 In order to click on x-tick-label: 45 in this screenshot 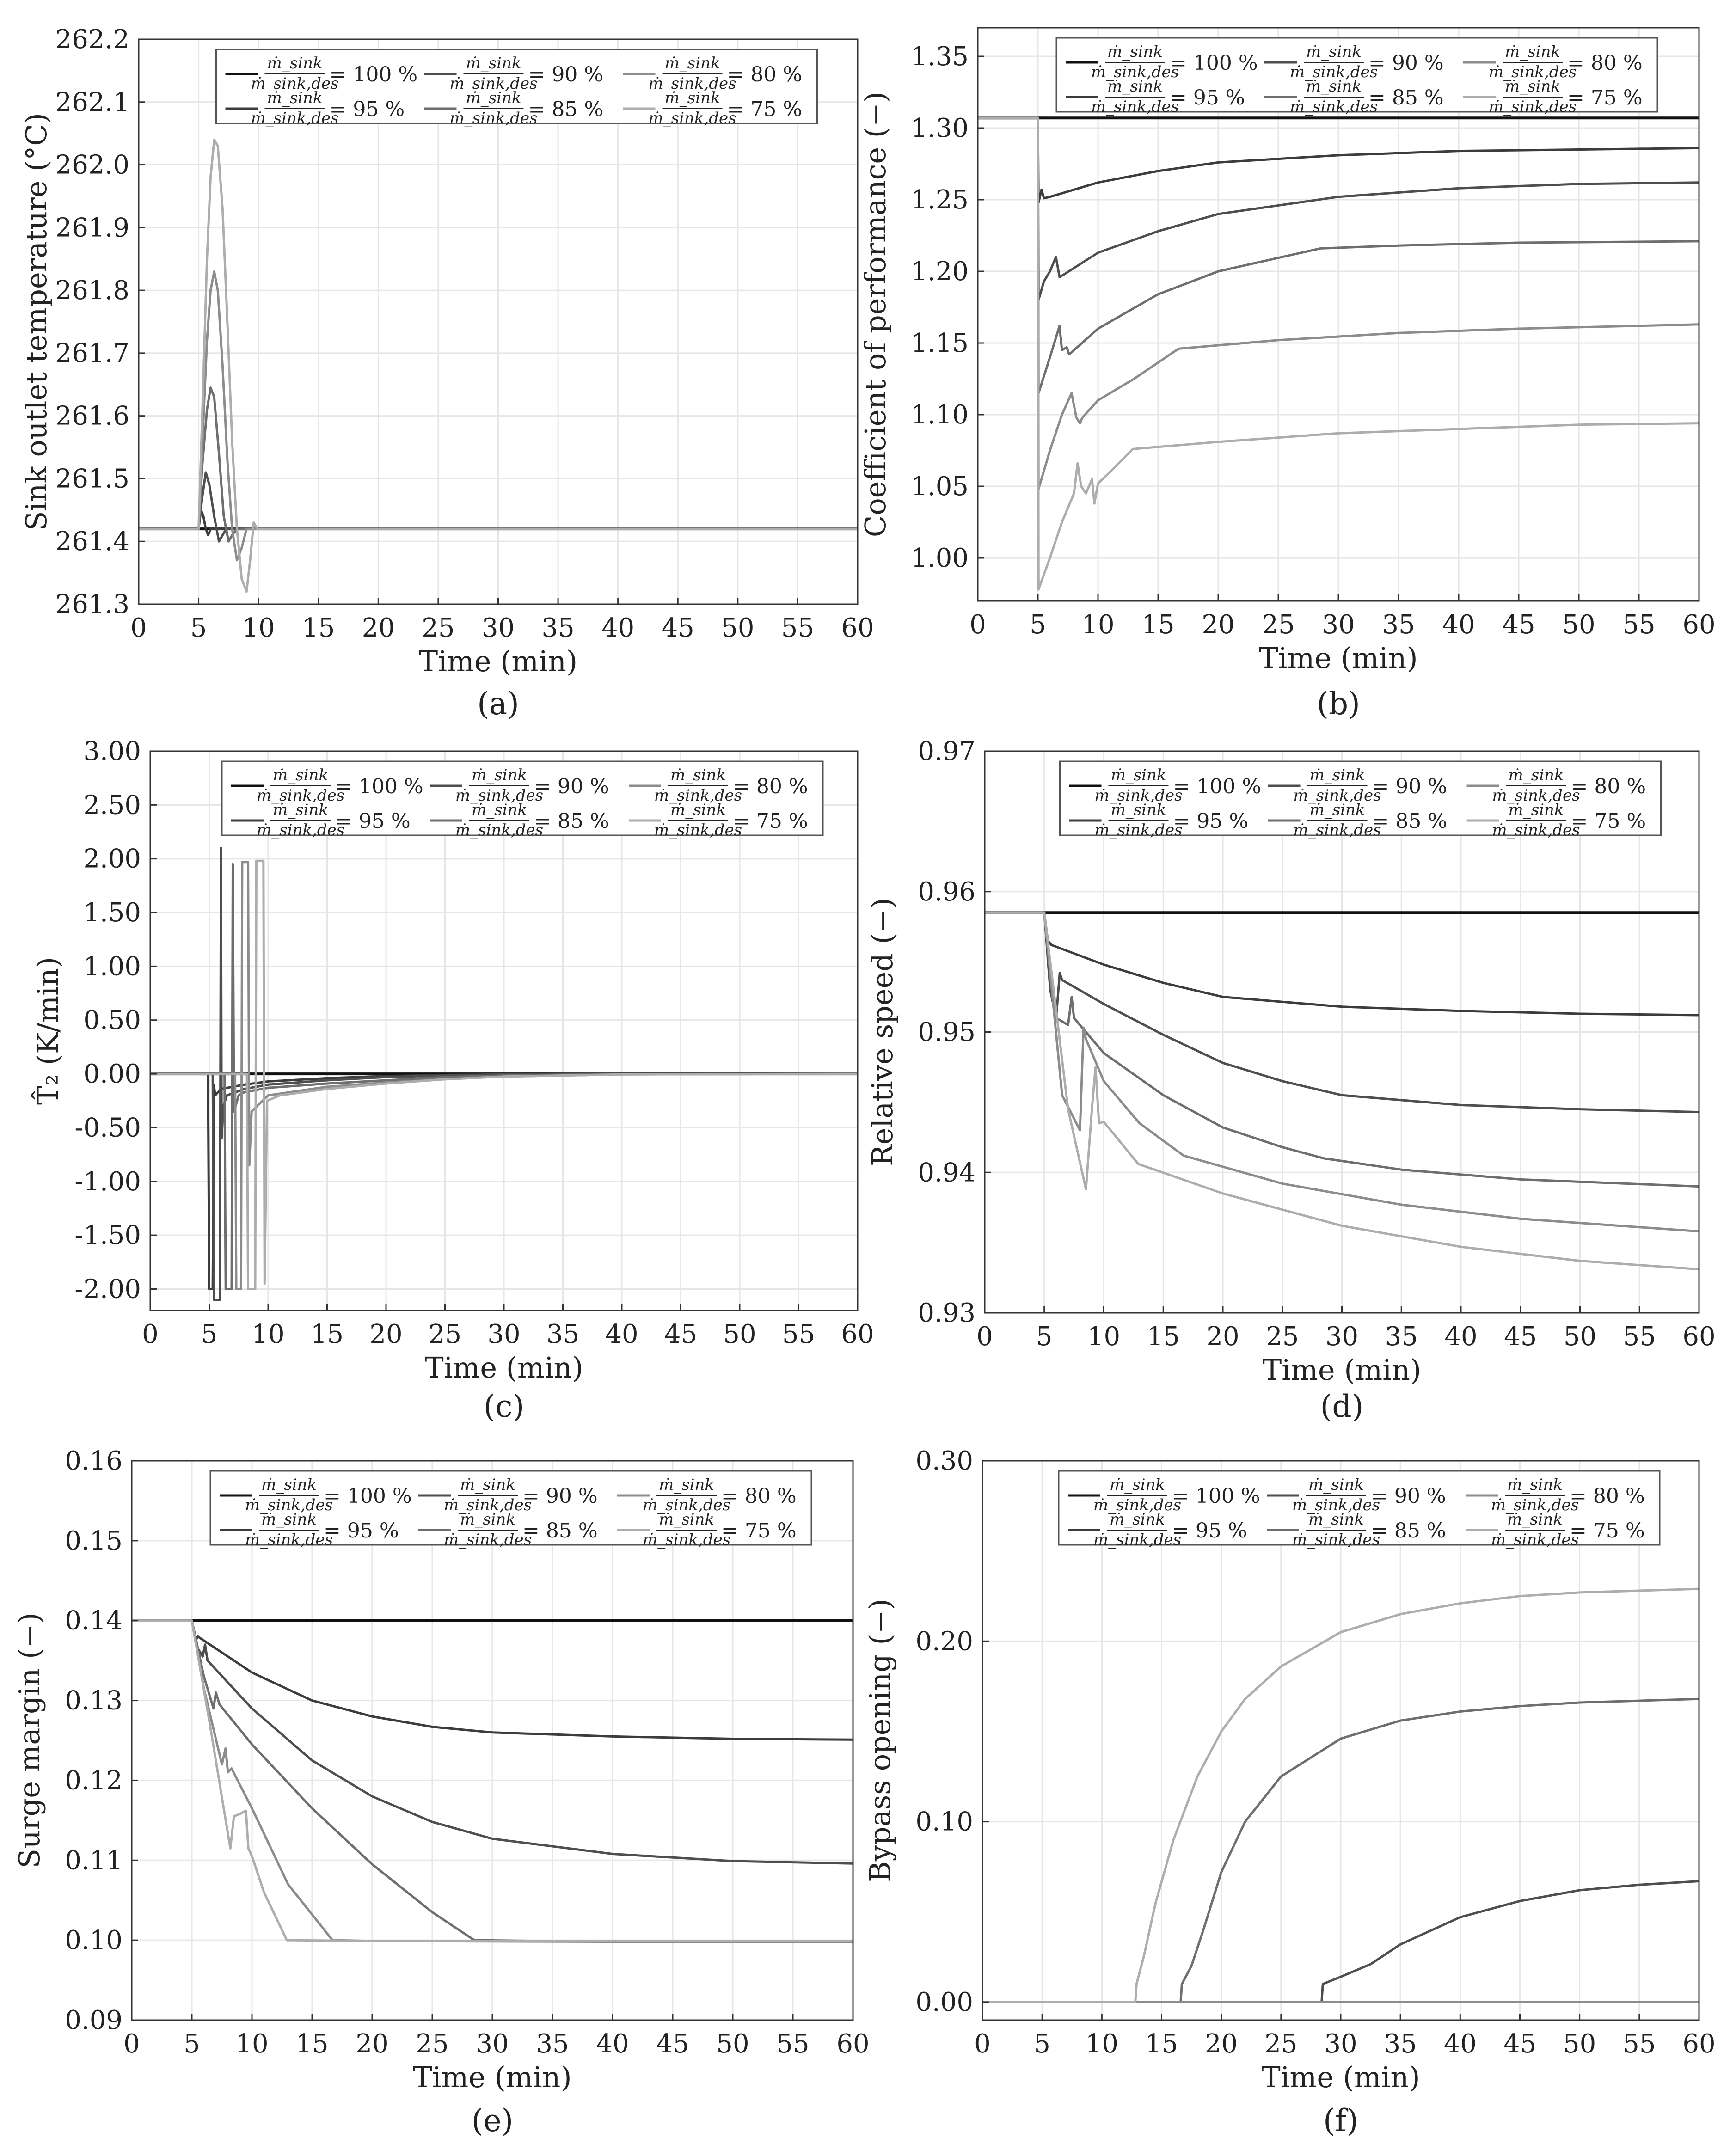, I will do `click(678, 628)`.